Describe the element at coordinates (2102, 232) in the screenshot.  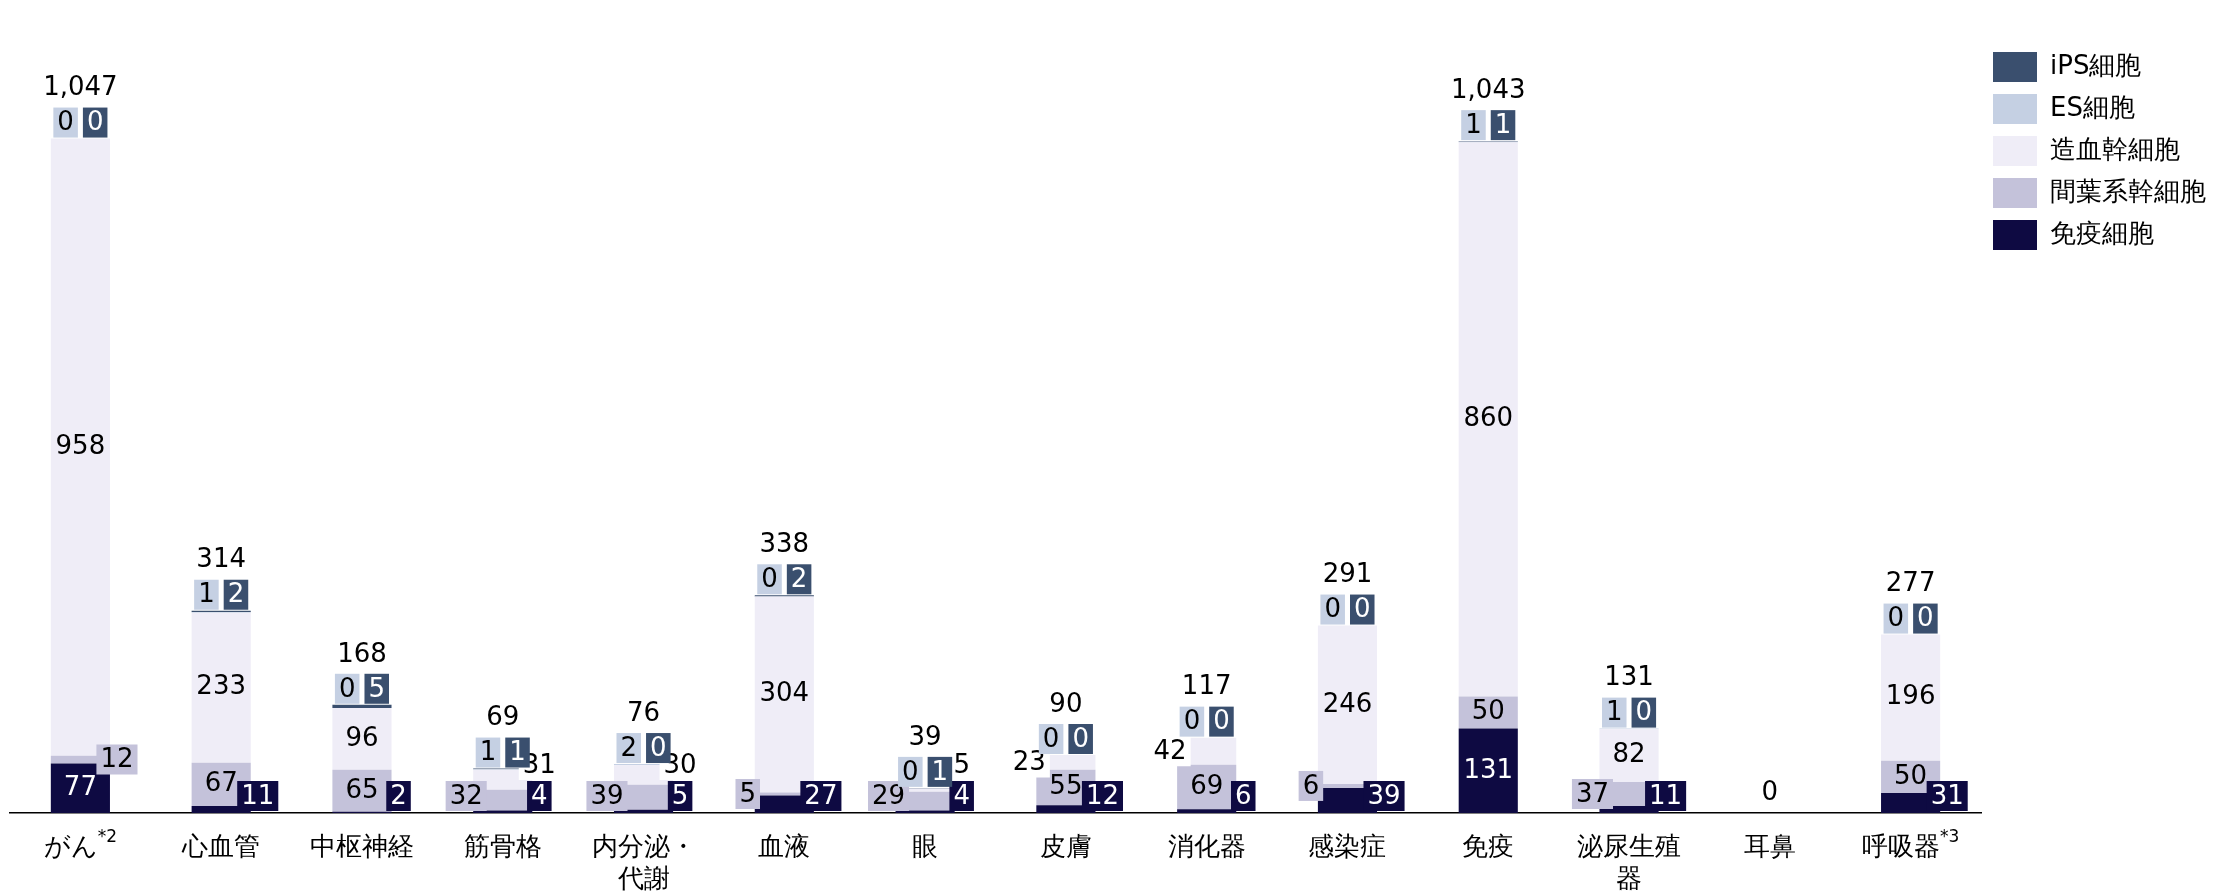
I see `legend-label: 免疫細胞` at that location.